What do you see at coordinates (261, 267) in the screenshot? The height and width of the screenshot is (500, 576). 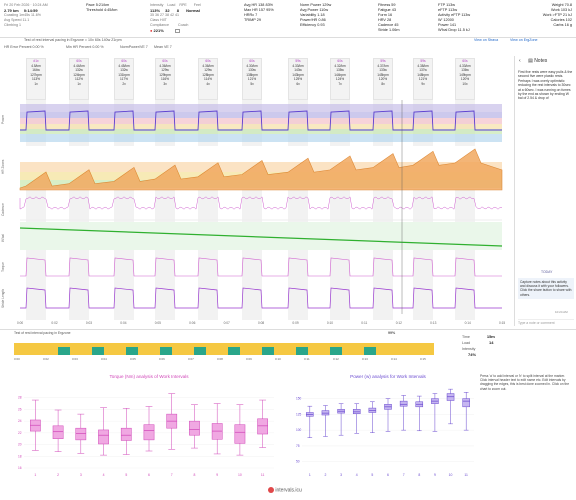 I see `torque-line` at bounding box center [261, 267].